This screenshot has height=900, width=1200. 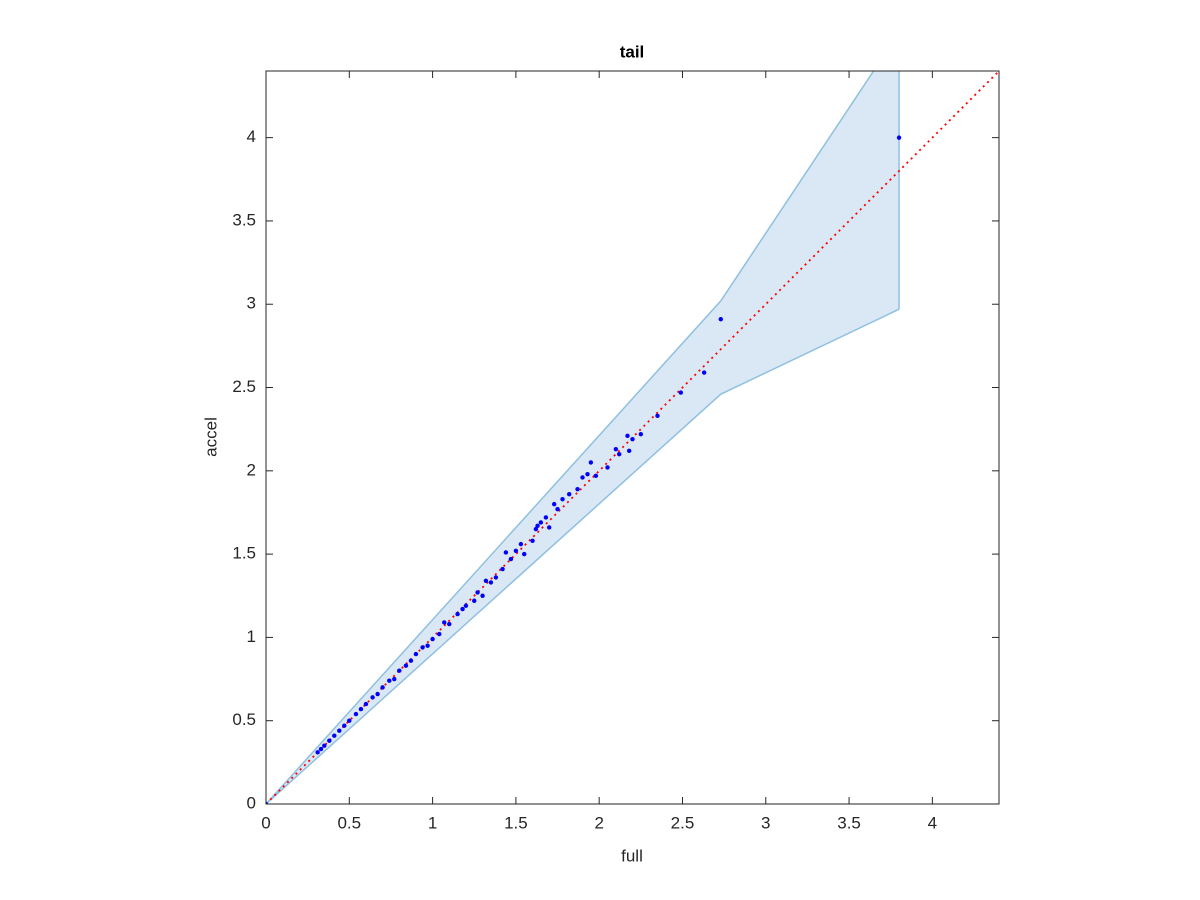 What do you see at coordinates (349, 822) in the screenshot?
I see `x-tick-label: 0.5` at bounding box center [349, 822].